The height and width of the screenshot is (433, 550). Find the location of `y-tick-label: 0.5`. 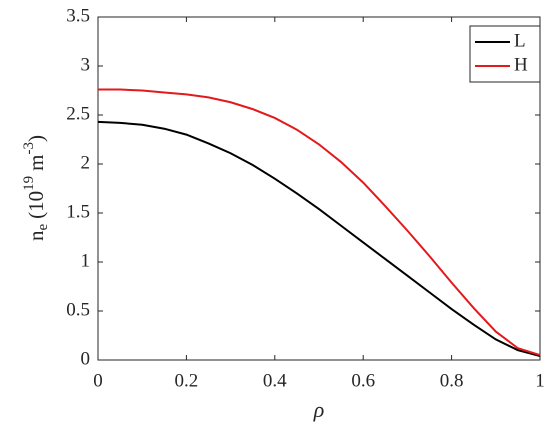

y-tick-label: 0.5 is located at coordinates (78, 309).